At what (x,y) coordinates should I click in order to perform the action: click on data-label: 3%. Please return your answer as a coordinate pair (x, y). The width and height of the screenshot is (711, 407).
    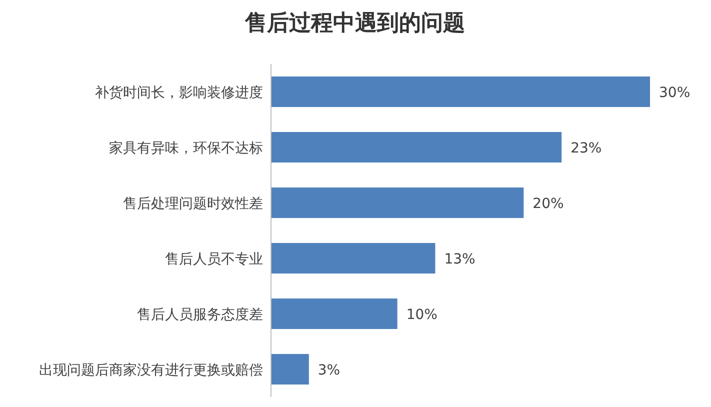
    Looking at the image, I should click on (329, 370).